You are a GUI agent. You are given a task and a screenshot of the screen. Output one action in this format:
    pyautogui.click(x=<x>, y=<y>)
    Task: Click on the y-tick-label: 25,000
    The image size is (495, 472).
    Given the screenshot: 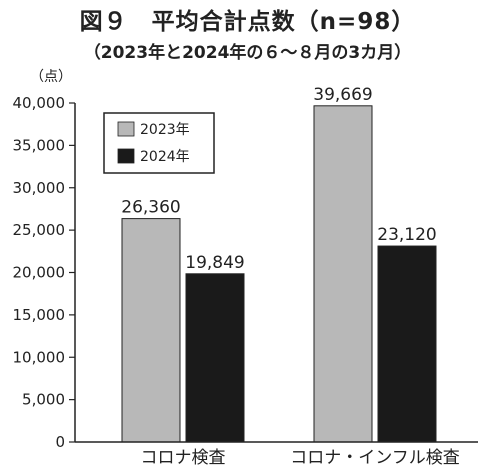 What is the action you would take?
    pyautogui.click(x=39, y=230)
    